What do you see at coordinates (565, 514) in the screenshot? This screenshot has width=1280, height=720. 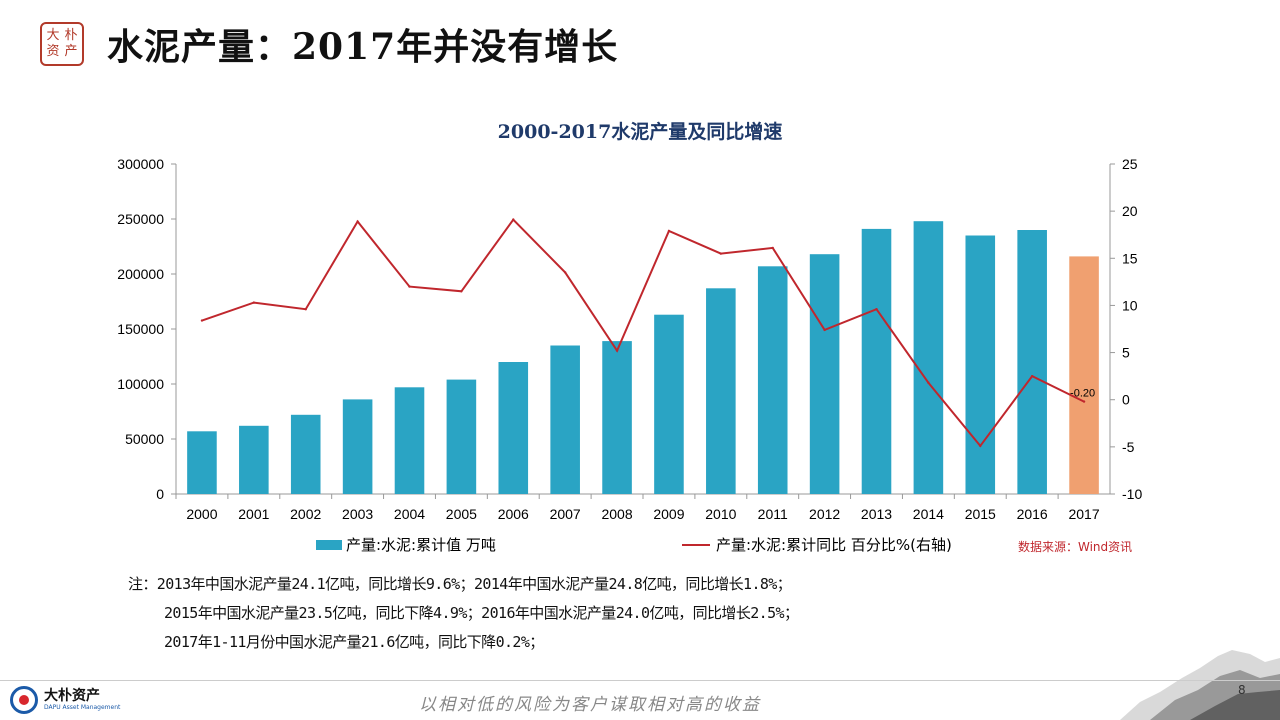 I see `x-tick-label: 2007` at bounding box center [565, 514].